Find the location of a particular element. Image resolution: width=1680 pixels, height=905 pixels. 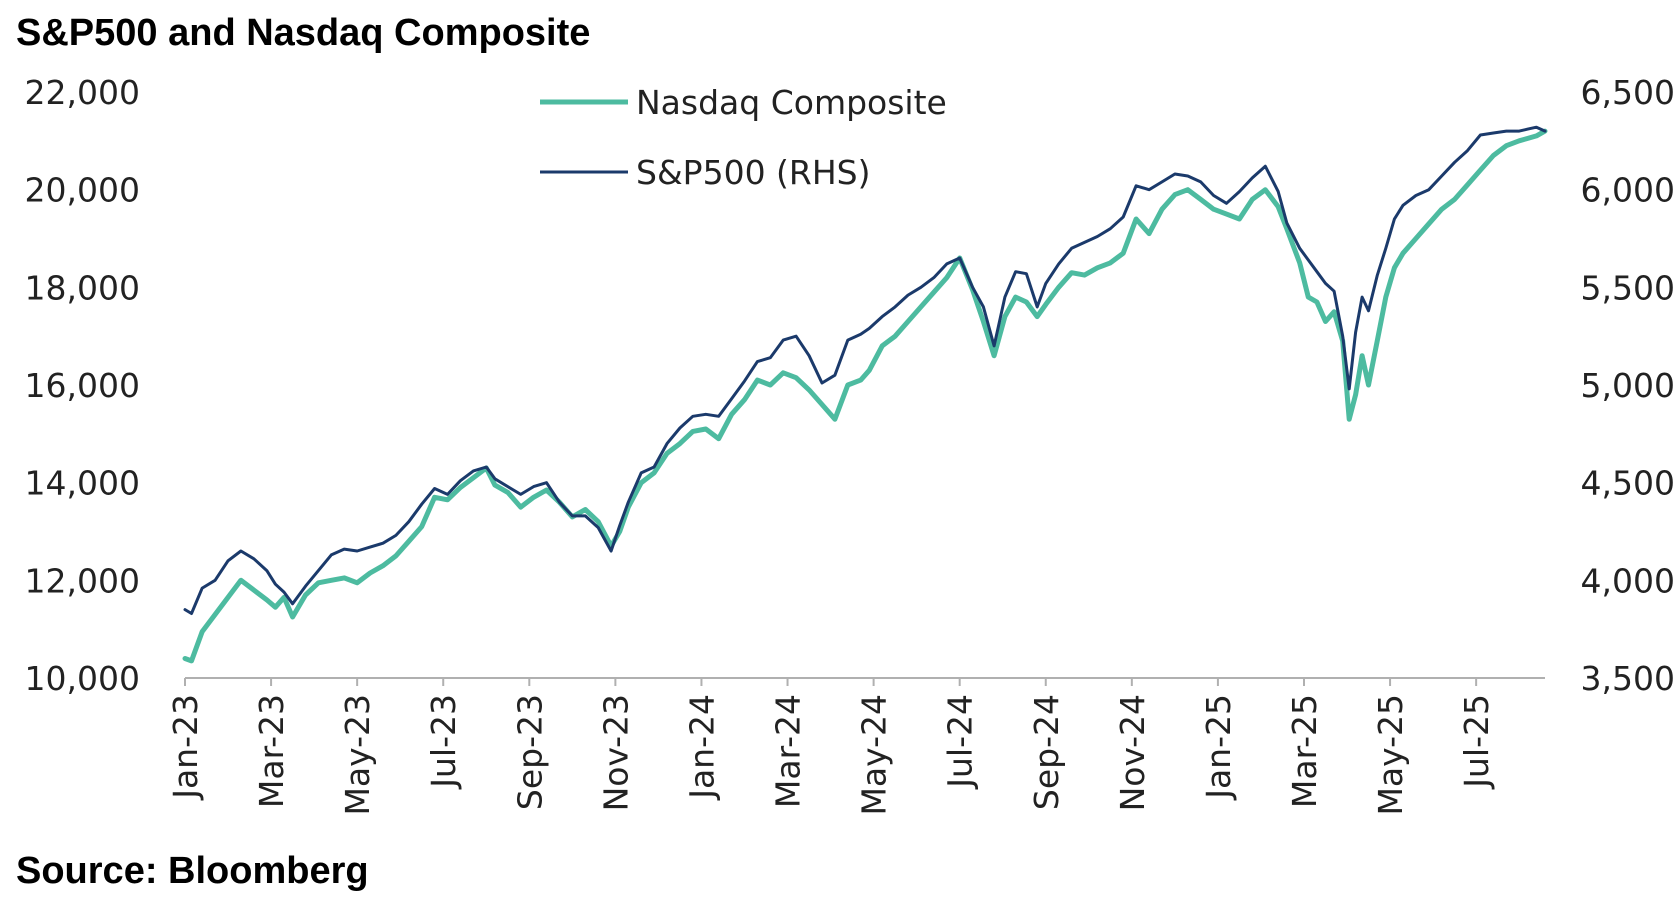

right-tick-label: 6,500 is located at coordinates (1628, 92).